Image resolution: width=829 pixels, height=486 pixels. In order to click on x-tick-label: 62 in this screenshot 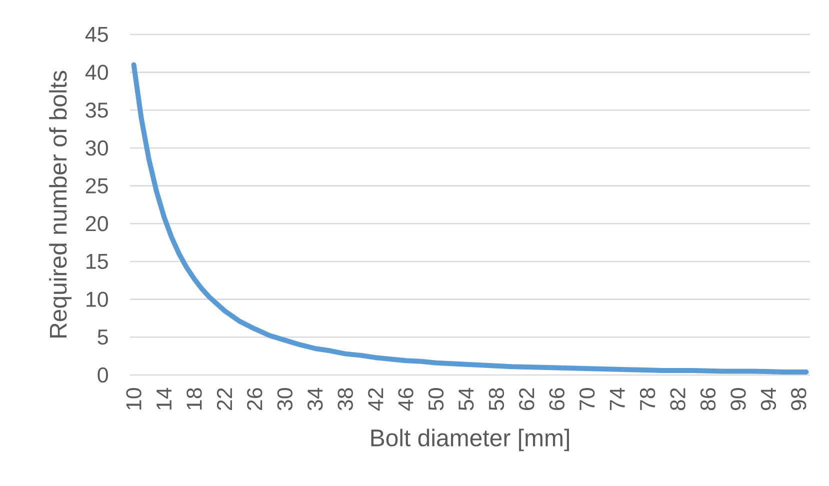, I will do `click(526, 399)`.